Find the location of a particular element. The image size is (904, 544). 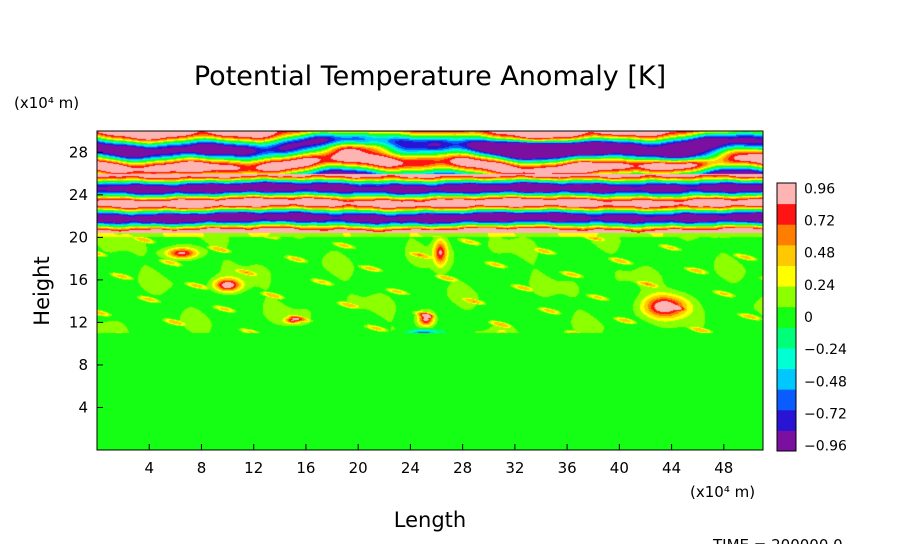

x-tick-label: 16 is located at coordinates (305, 468).